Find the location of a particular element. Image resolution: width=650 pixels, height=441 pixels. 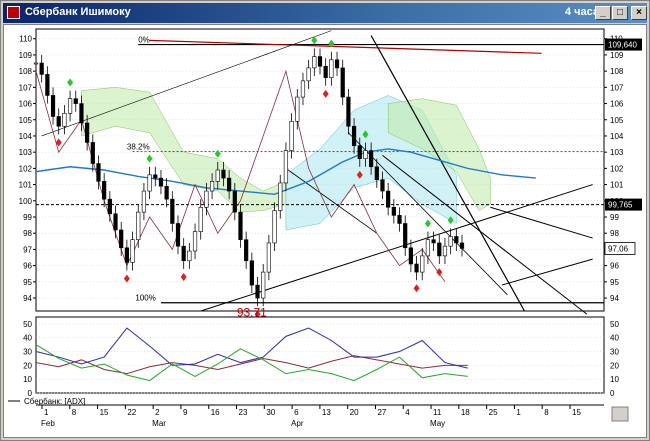

price-left-tick-label: 109 is located at coordinates (26, 55).